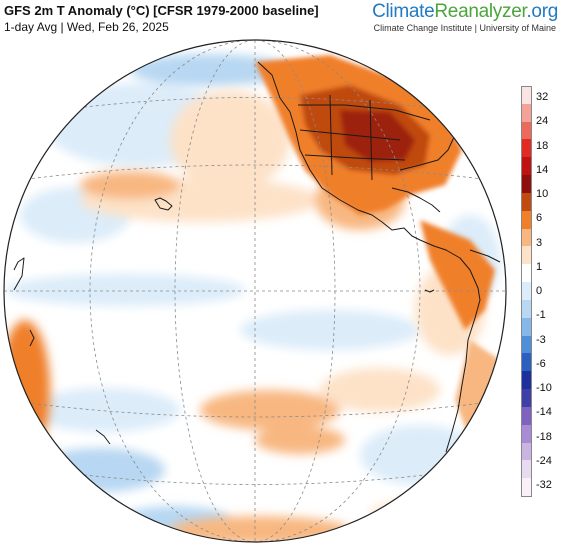 The height and width of the screenshot is (543, 562). Describe the element at coordinates (542, 121) in the screenshot. I see `legend-tick-label: 24` at that location.